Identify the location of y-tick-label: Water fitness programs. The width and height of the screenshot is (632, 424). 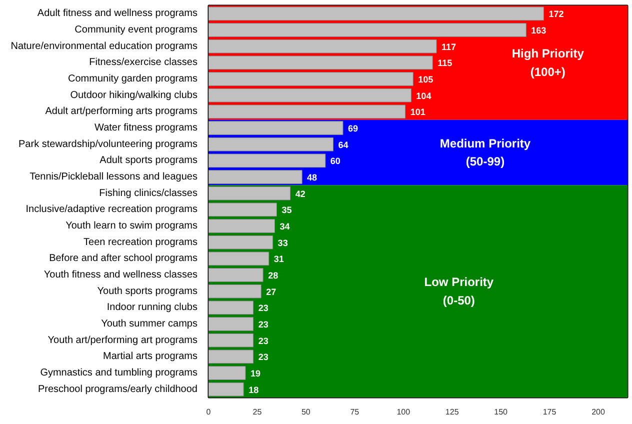
(146, 128).